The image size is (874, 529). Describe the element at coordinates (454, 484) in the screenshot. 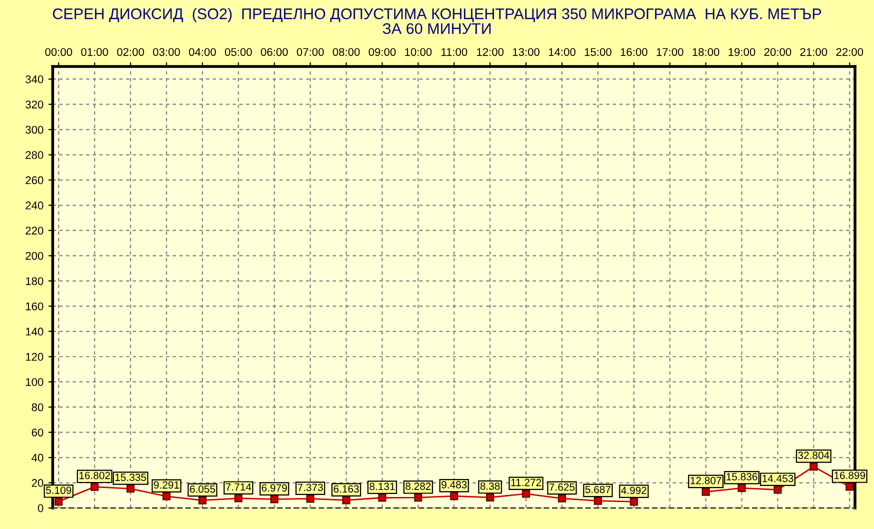

I see `data-label: 9.483` at that location.